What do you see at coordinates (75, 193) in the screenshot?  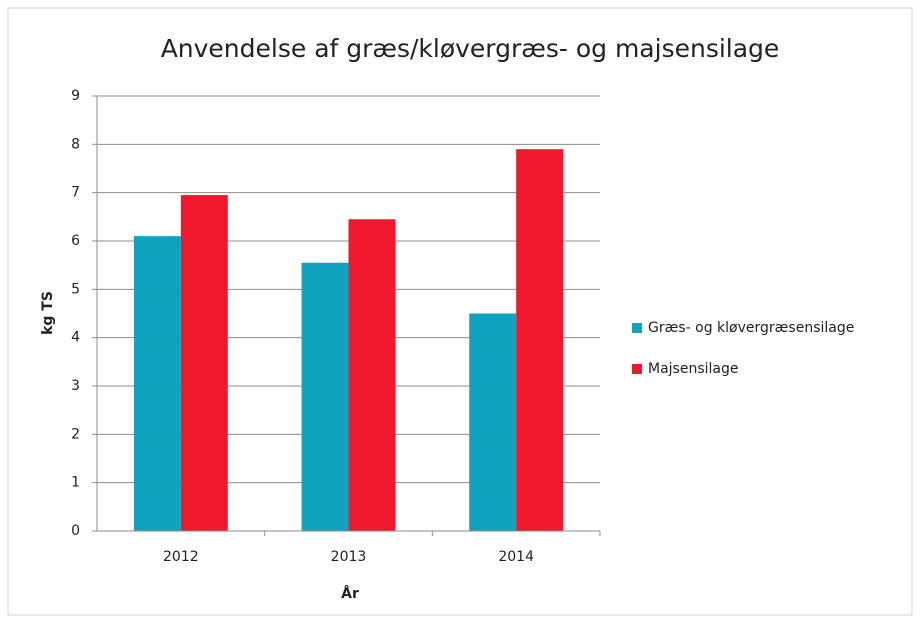 I see `y-tick-label: 7` at bounding box center [75, 193].